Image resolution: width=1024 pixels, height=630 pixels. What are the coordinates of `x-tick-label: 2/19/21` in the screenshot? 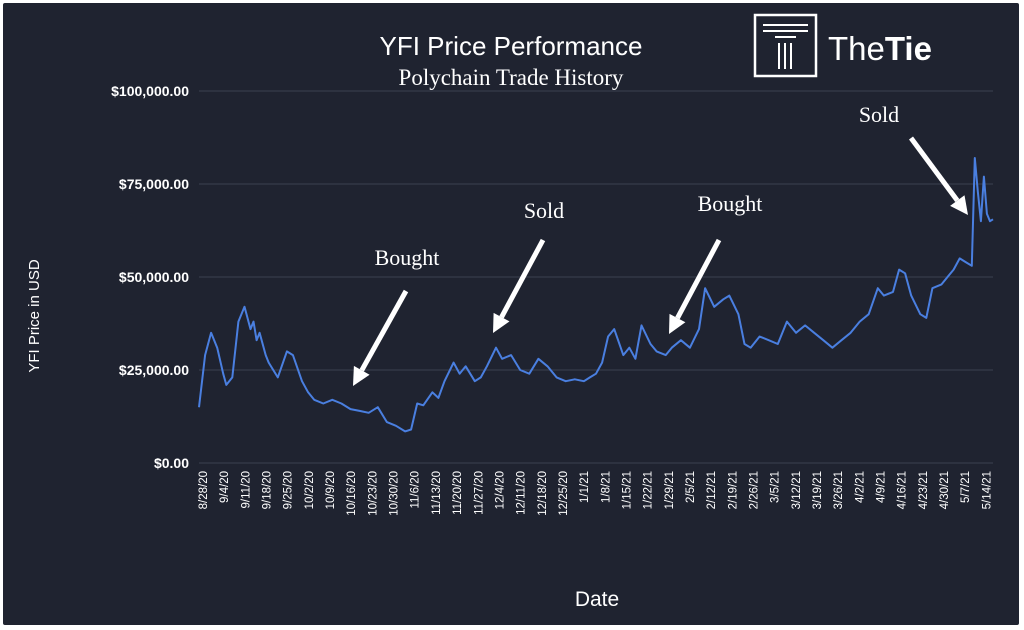 It's located at (733, 490).